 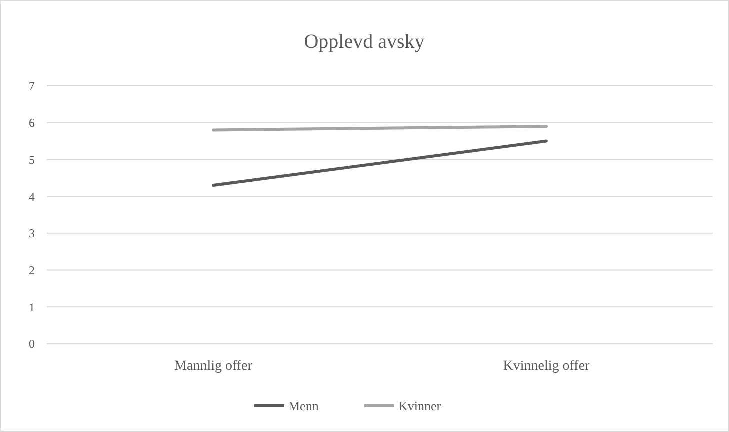 What do you see at coordinates (32, 344) in the screenshot?
I see `y-tick-label: 0` at bounding box center [32, 344].